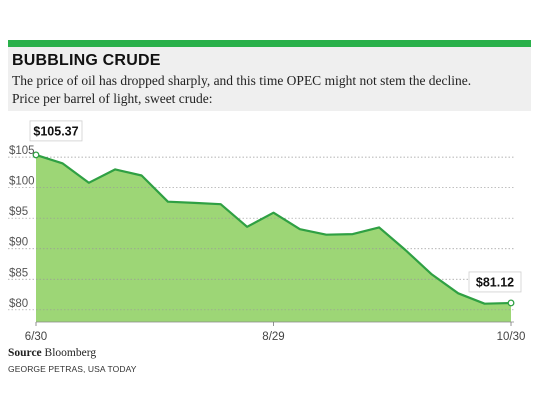 The height and width of the screenshot is (408, 543). I want to click on source-line: Source Bloomberg, so click(52, 353).